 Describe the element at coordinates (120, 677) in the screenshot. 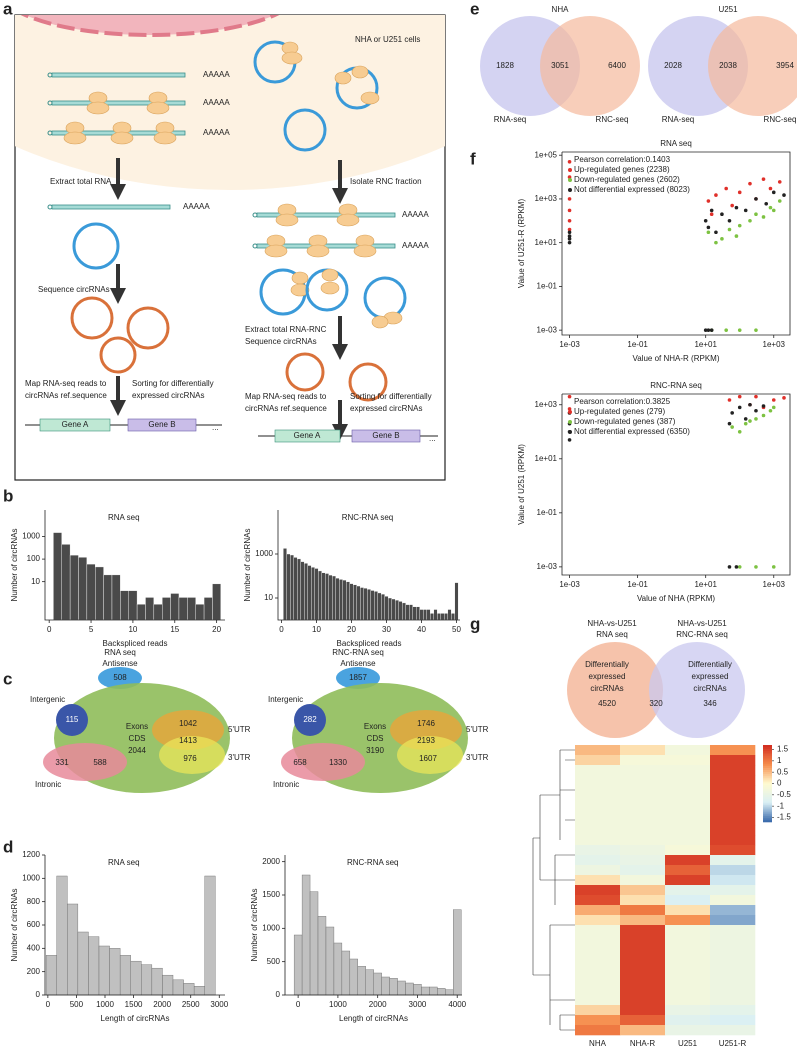

I see `euler-count: 508` at that location.